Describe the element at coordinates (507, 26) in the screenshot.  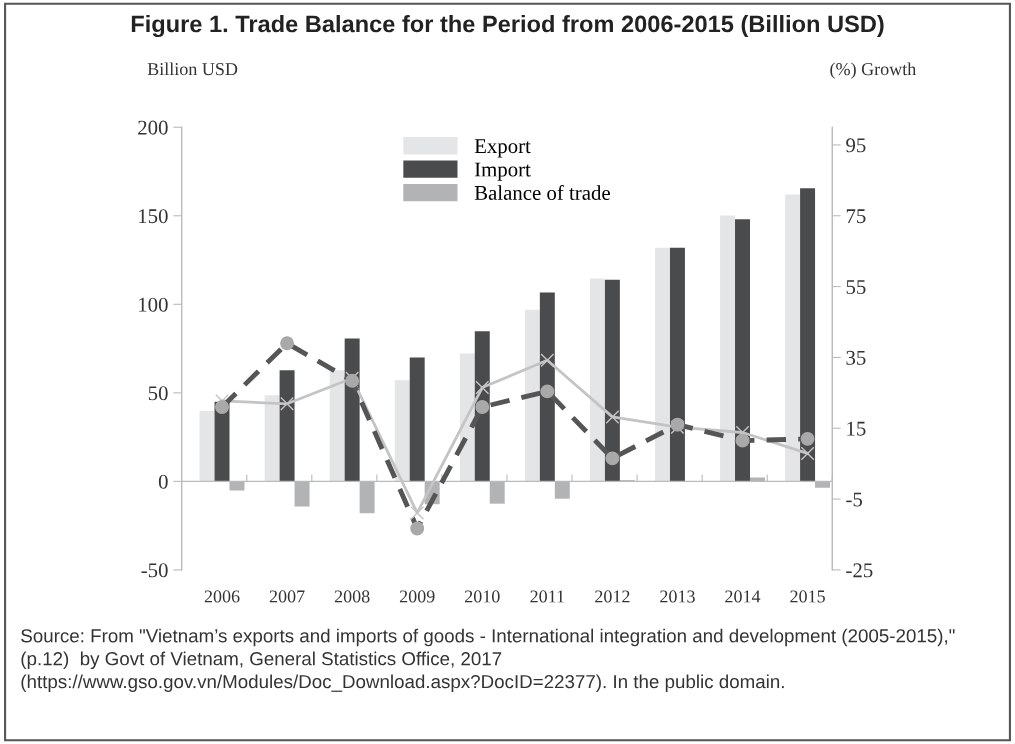
I see `chart-title: Figure 1. Trade Balance for the Period from 2006-2015 (Billion USD)` at that location.